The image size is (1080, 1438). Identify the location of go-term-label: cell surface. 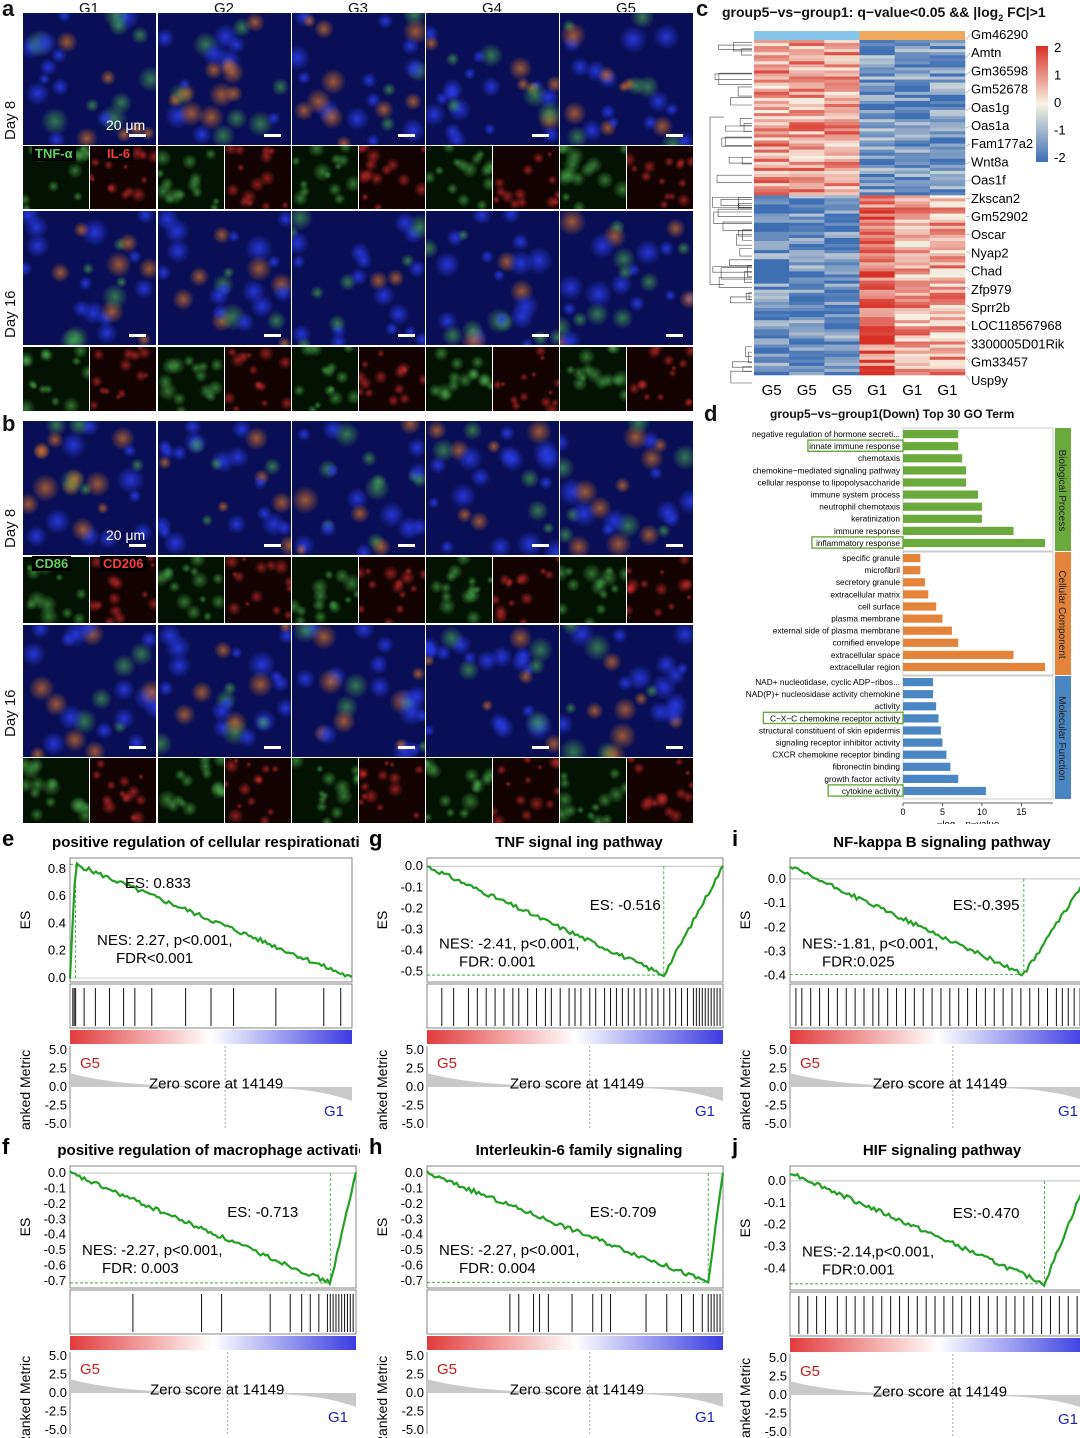
(879, 606).